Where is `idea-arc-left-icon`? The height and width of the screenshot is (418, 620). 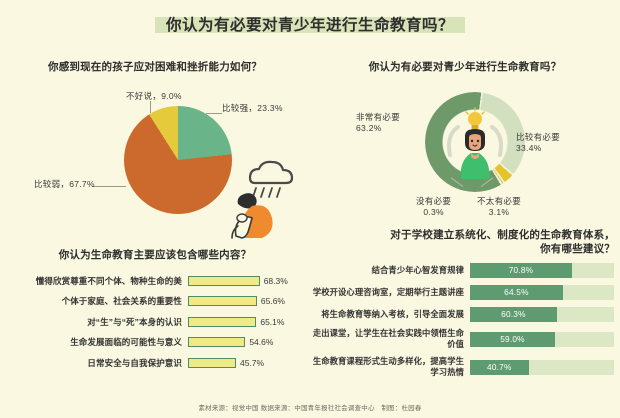
idea-arc-left-icon is located at coordinates (453, 141).